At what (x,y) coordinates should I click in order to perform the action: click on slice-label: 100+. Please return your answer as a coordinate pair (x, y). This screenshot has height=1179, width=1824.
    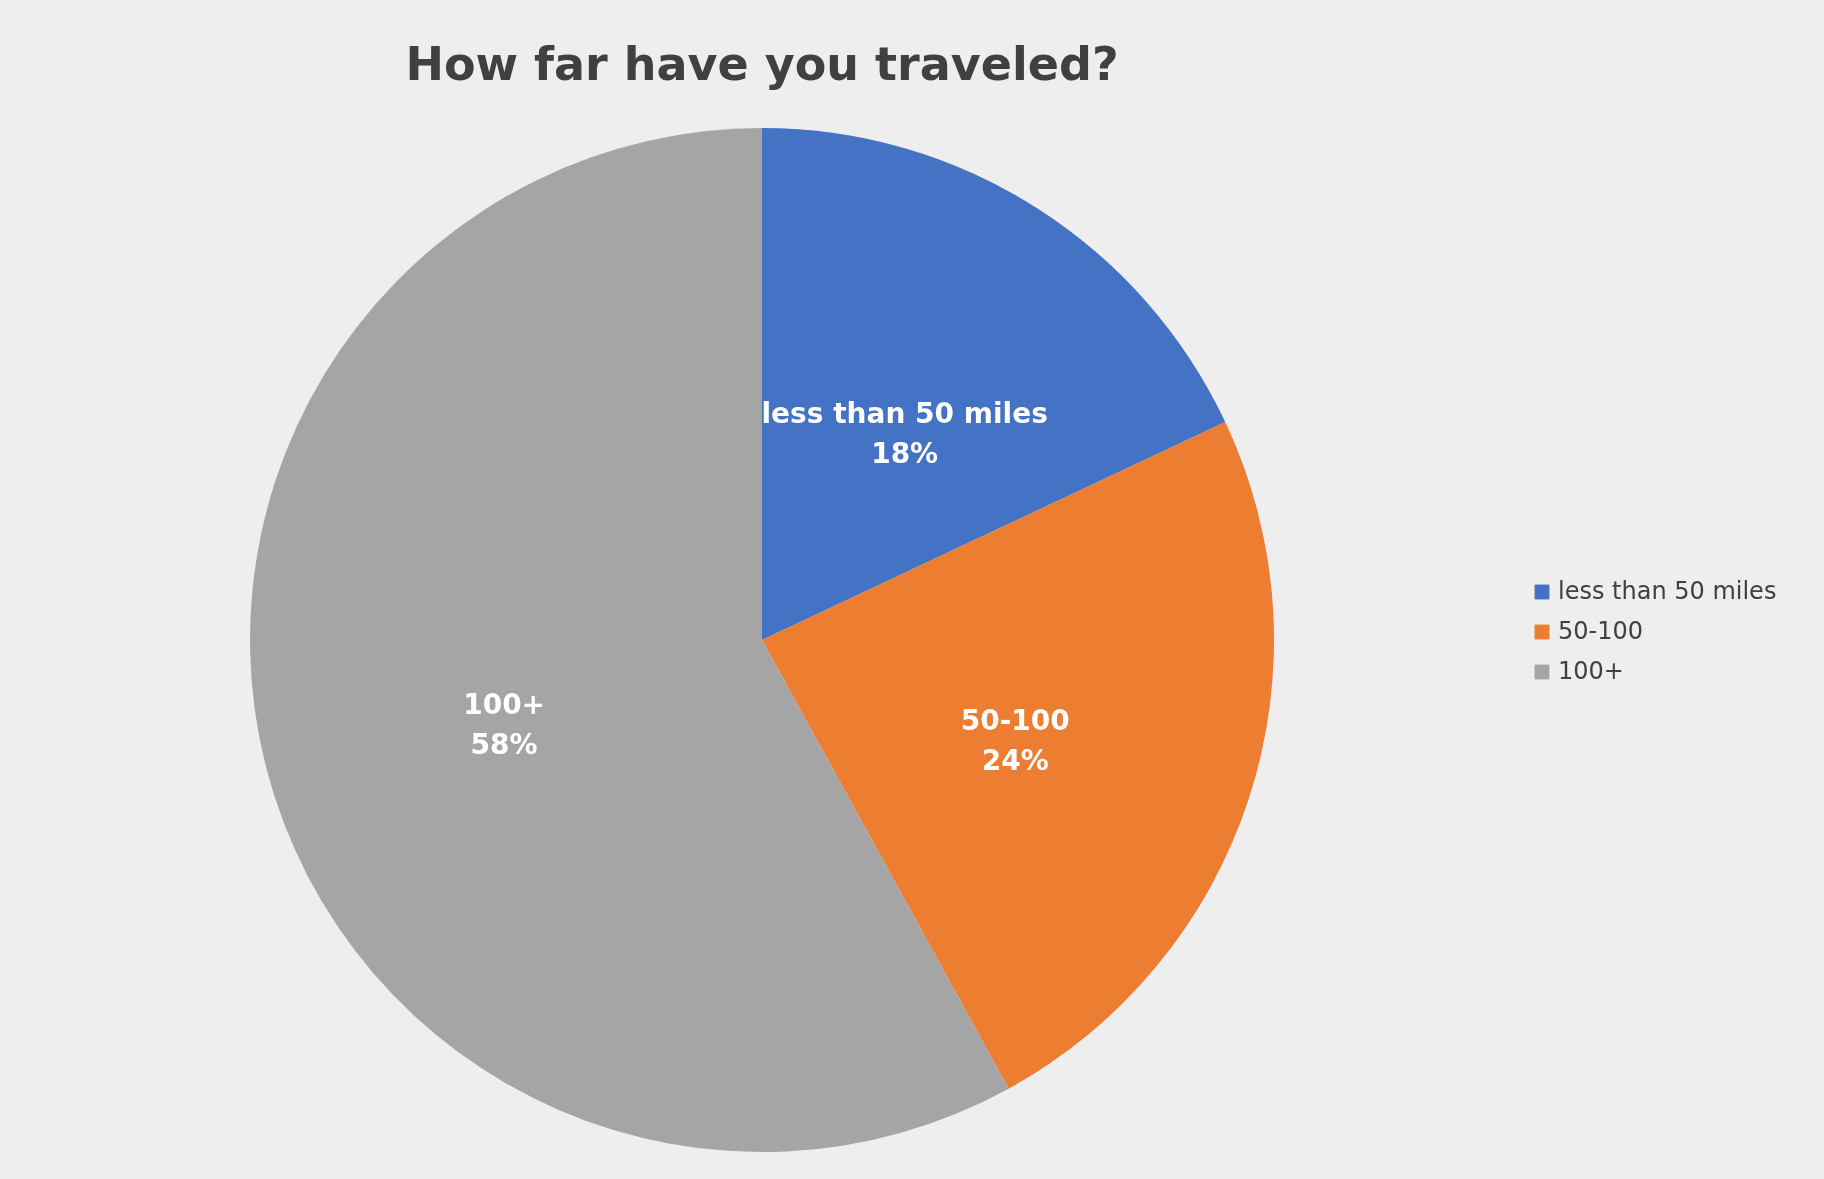
    Looking at the image, I should click on (504, 705).